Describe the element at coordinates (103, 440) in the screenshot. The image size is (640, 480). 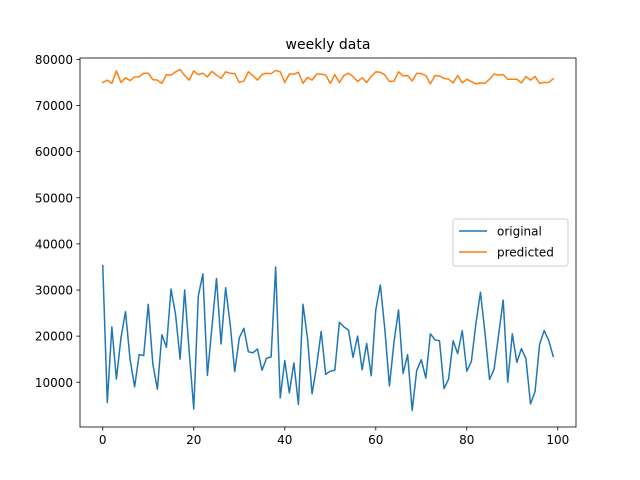
I see `x-tick-label: 0` at that location.